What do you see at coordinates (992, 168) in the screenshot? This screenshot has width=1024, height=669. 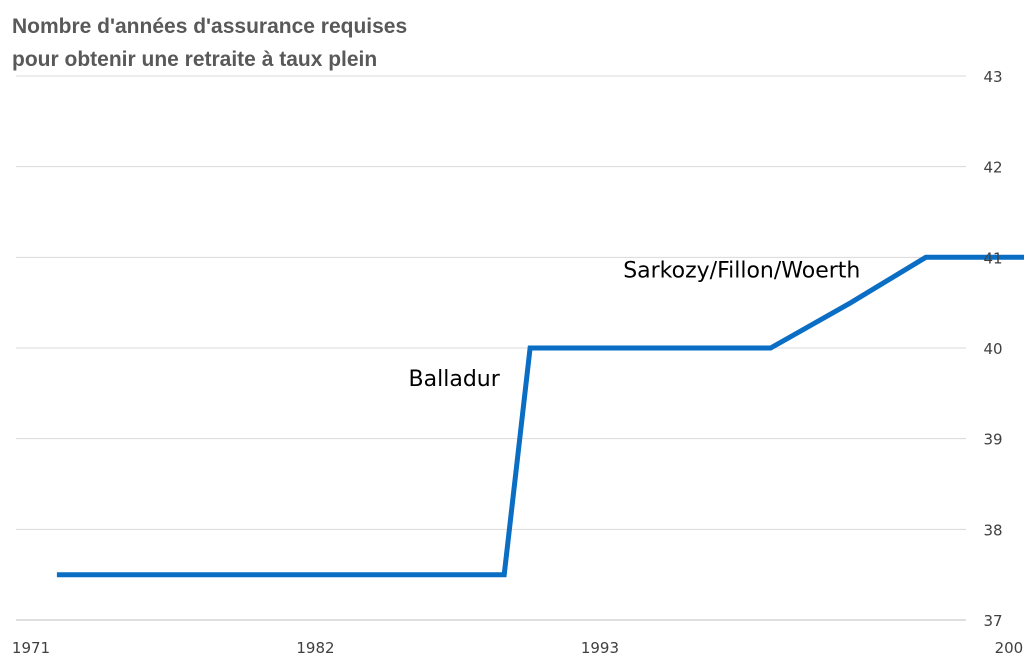 I see `y-tick-label: 42` at bounding box center [992, 168].